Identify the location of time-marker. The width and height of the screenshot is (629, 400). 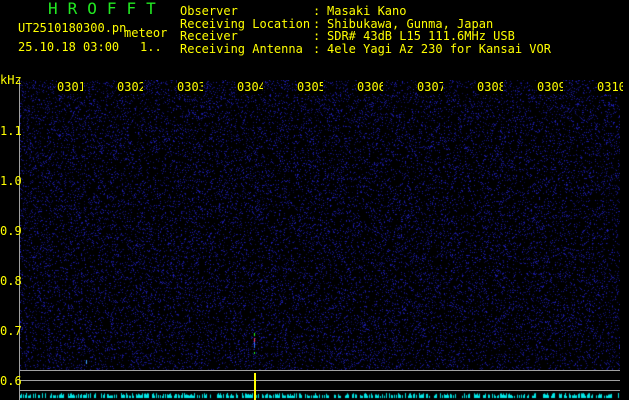
(255, 386).